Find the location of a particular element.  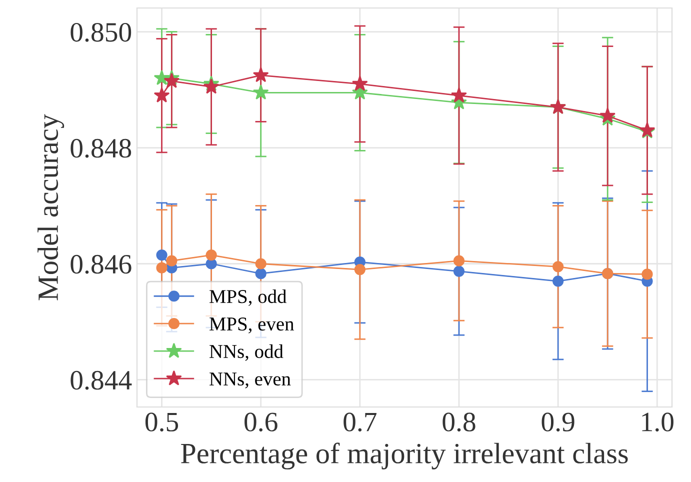

x-tick-label: 0.7 is located at coordinates (360, 422).